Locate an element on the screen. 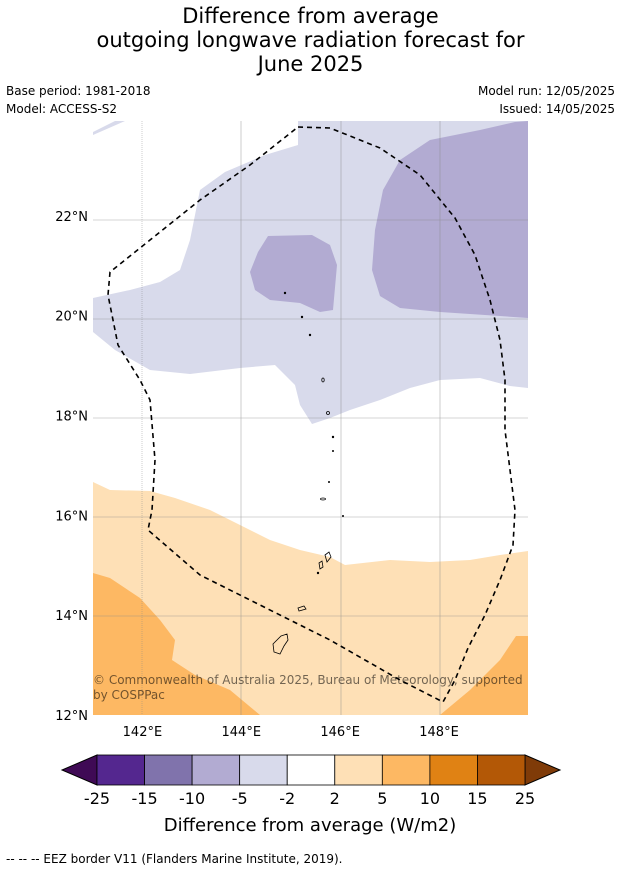 The height and width of the screenshot is (873, 621). colorbar-extend-low is located at coordinates (79, 770).